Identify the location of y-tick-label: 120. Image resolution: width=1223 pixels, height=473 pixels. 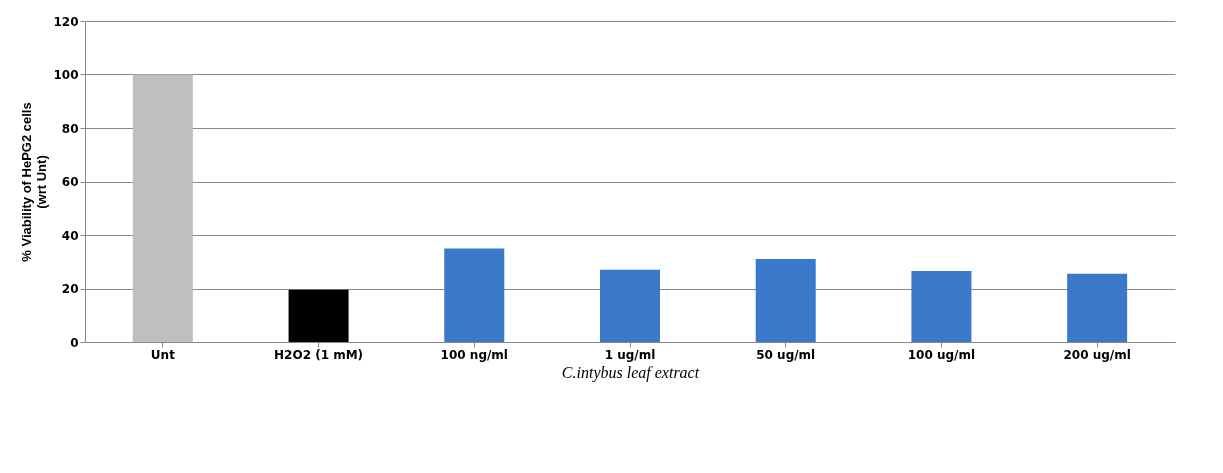
(66, 21).